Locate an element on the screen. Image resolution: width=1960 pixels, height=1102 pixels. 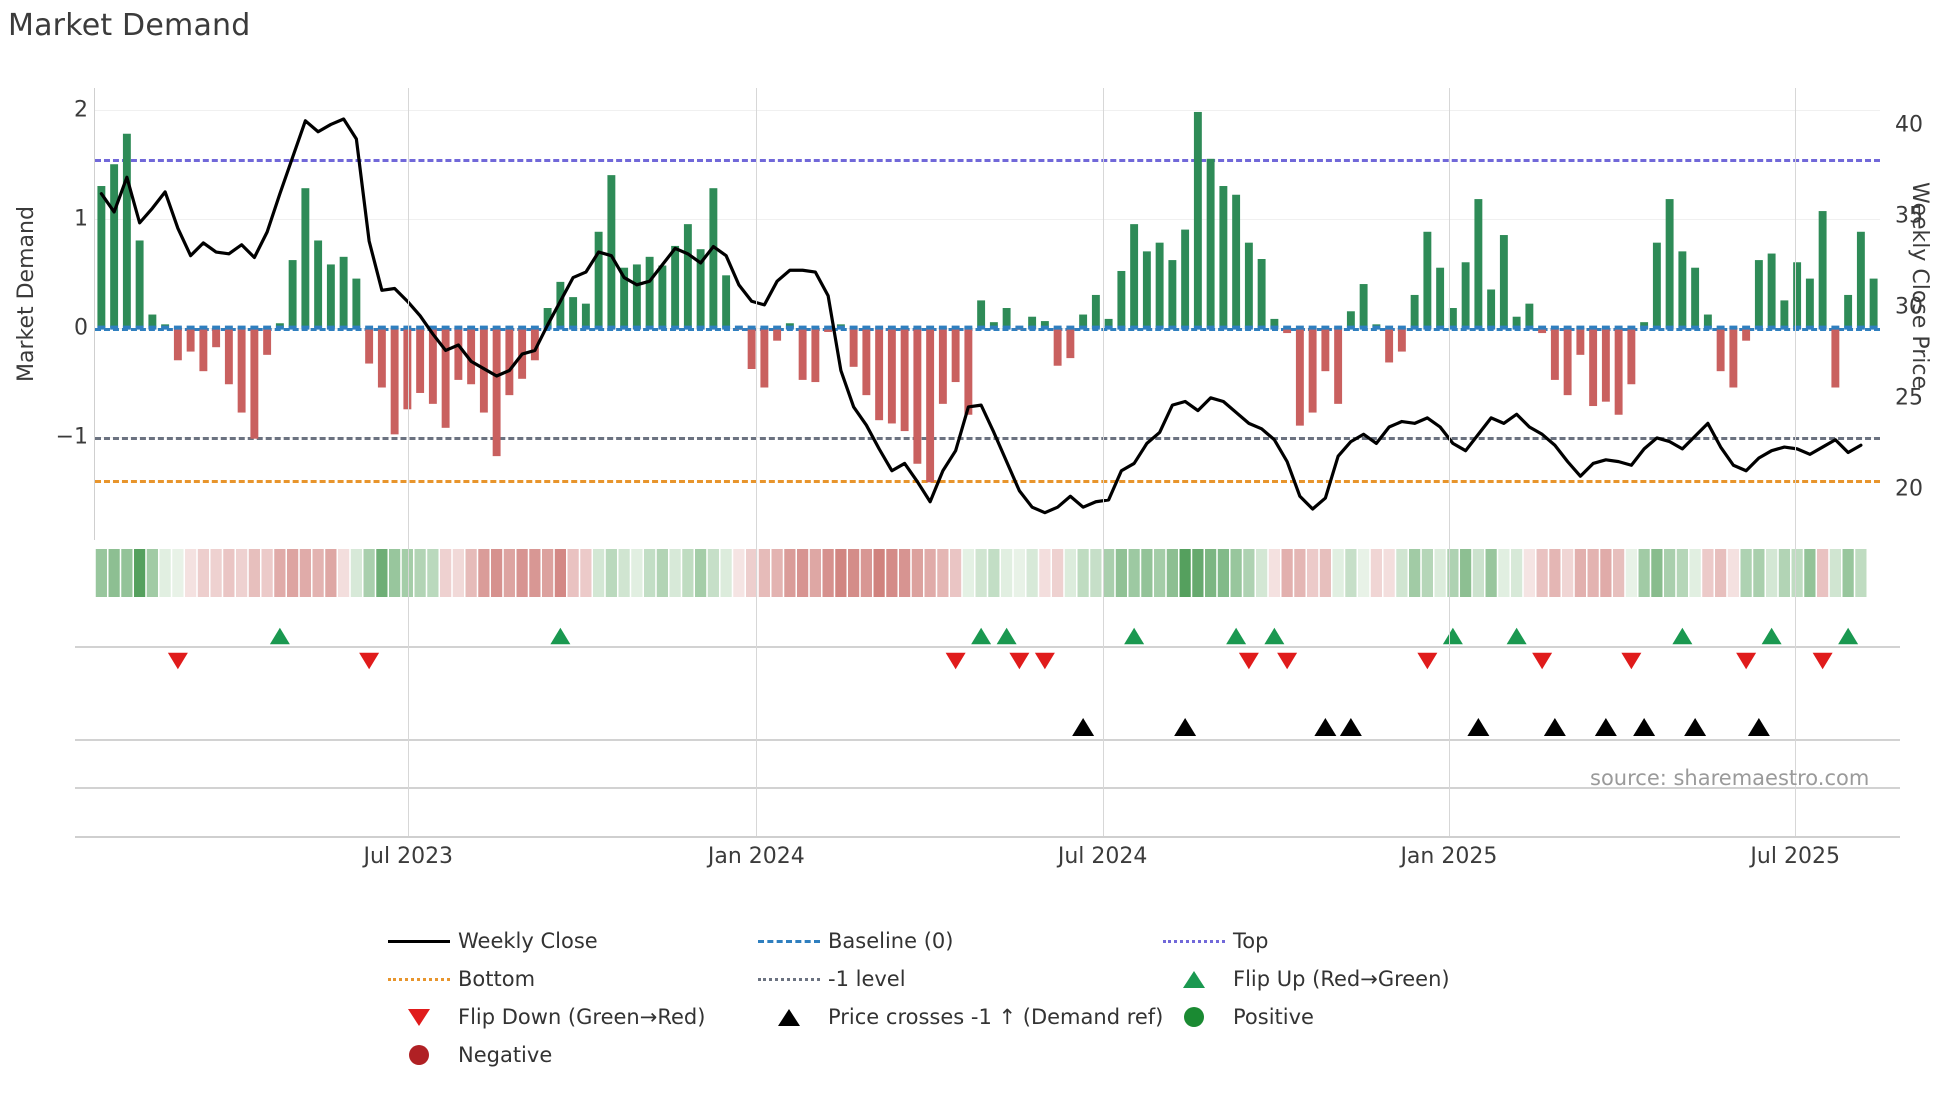
y-axis-label-right: Weekly Close Price is located at coordinates (1919, 285).